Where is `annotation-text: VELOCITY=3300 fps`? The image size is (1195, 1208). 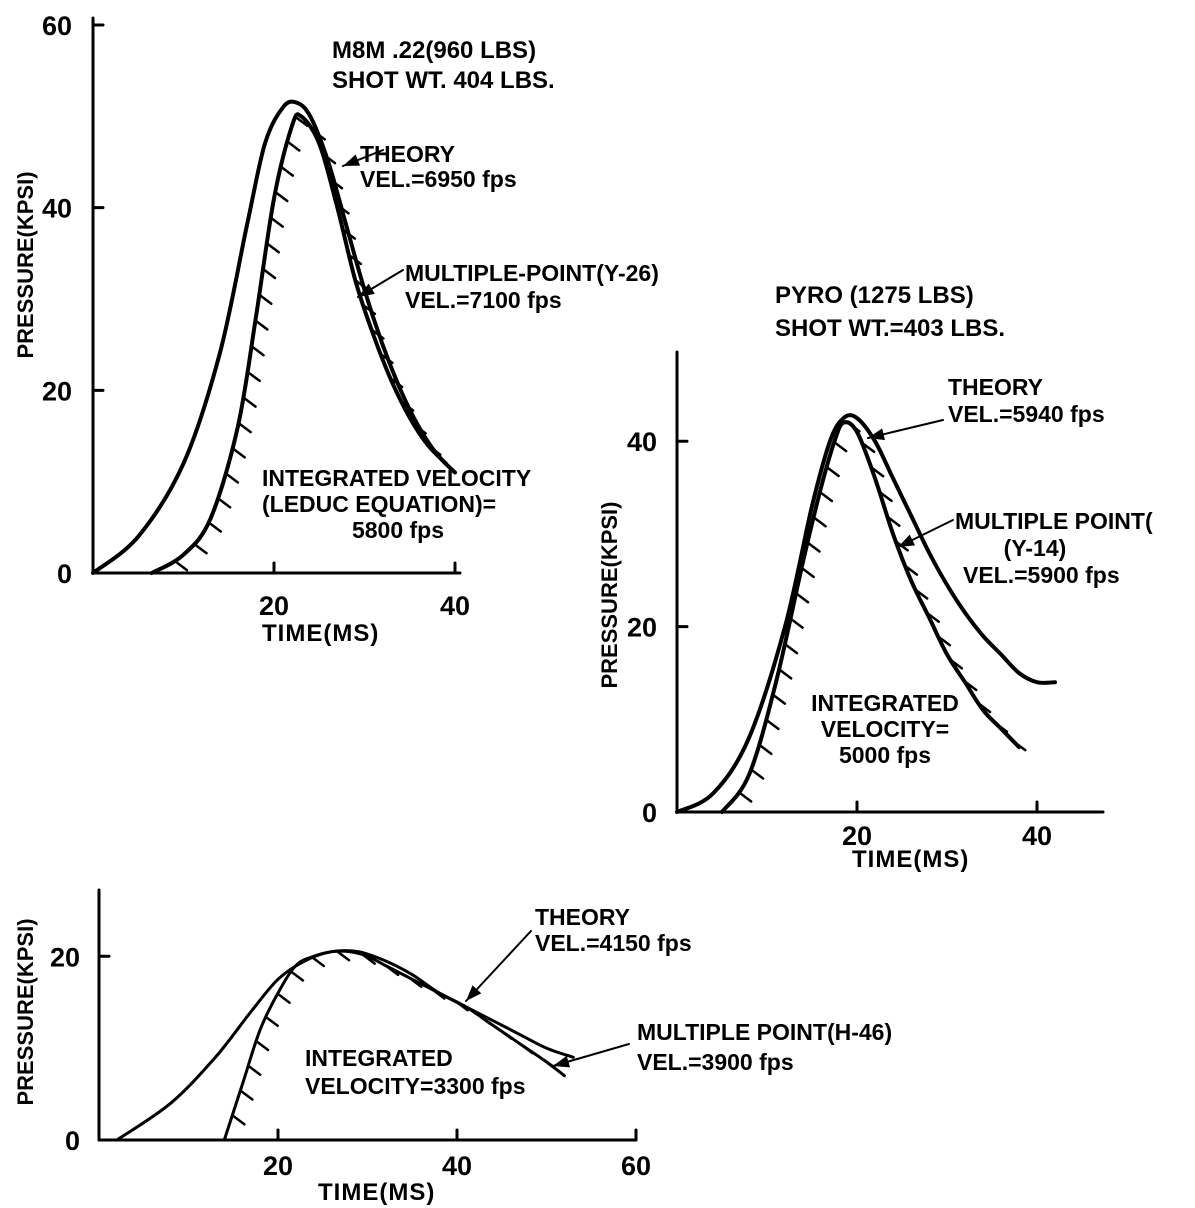
annotation-text: VELOCITY=3300 fps is located at coordinates (415, 1086).